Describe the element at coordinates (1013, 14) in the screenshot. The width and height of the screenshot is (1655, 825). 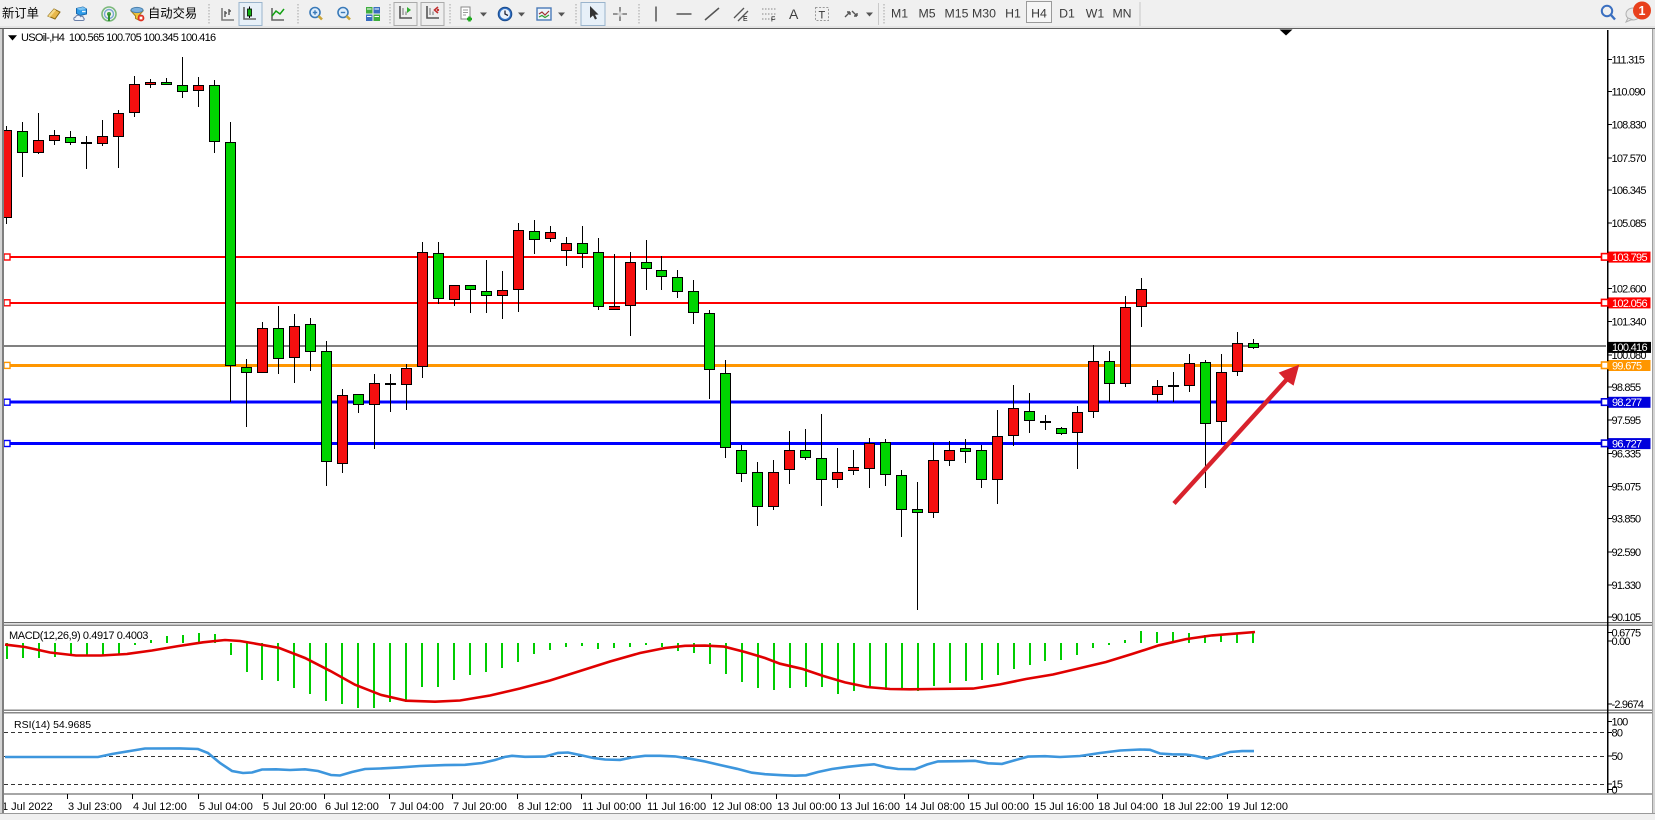
I see `svg-text: H1` at that location.